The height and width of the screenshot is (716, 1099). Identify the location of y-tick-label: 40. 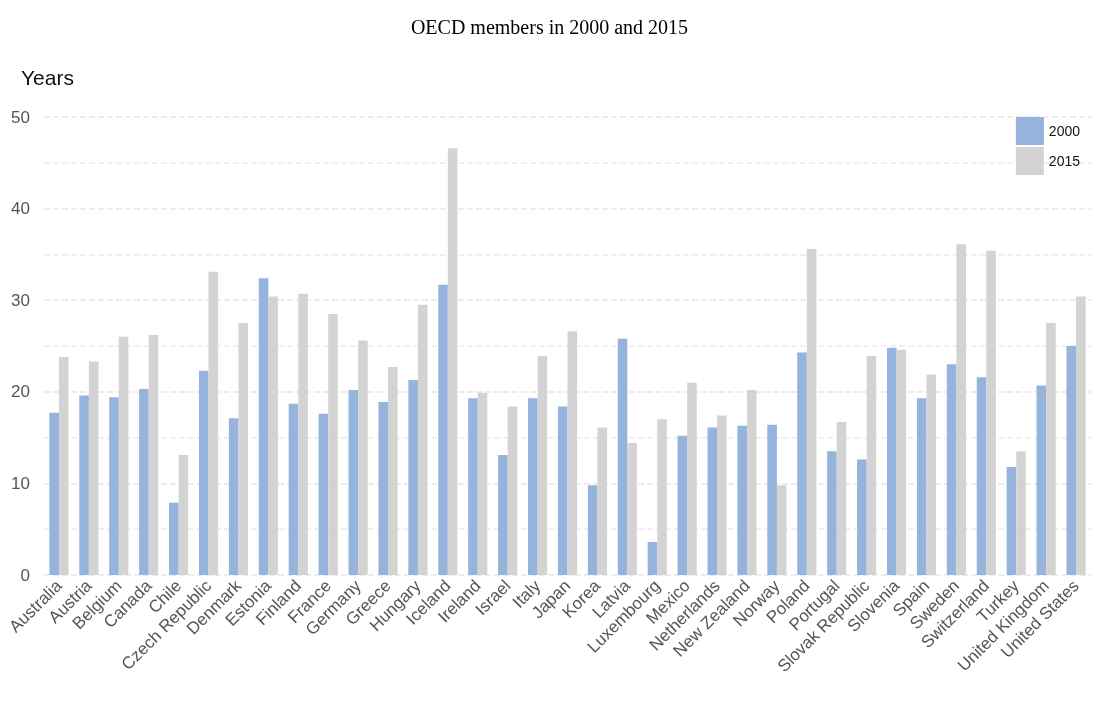
(20, 209).